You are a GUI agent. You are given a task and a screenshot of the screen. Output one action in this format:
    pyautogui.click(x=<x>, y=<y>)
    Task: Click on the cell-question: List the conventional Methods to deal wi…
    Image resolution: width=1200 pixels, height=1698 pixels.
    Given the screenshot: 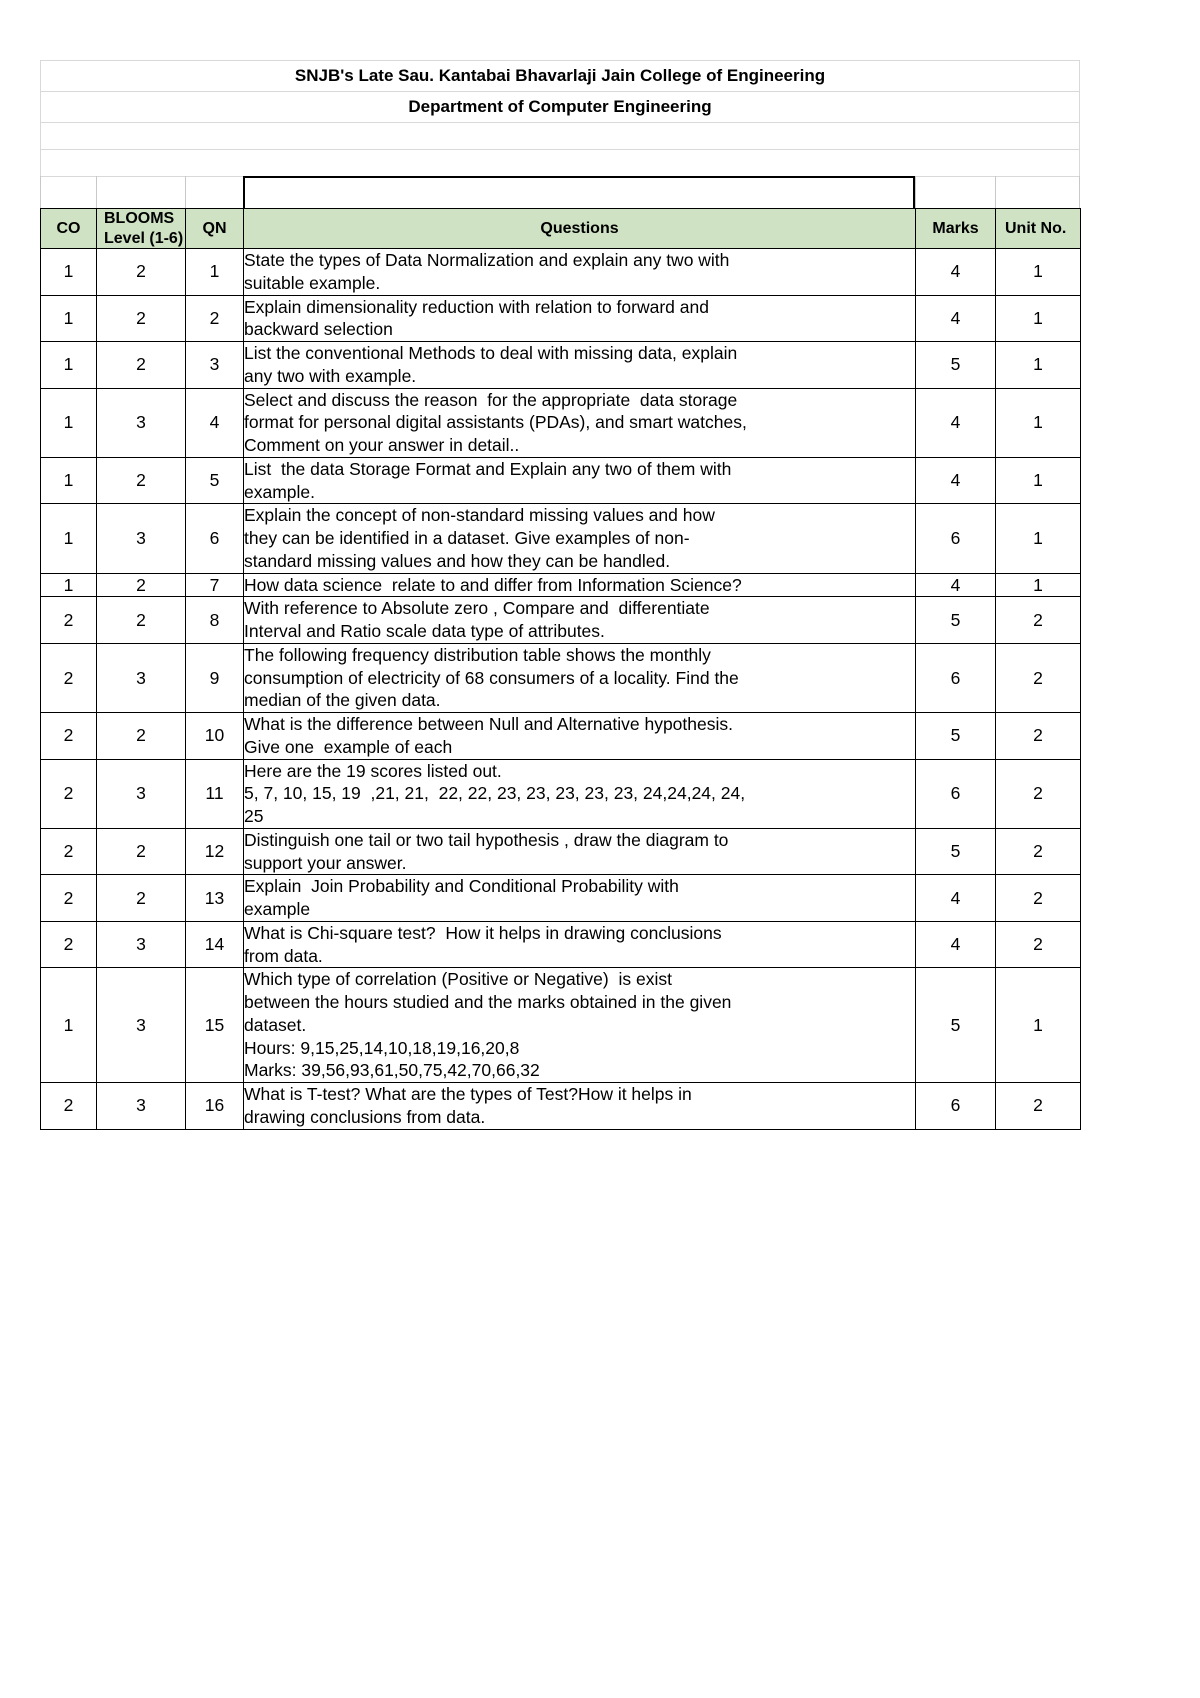 What is the action you would take?
    pyautogui.click(x=579, y=365)
    